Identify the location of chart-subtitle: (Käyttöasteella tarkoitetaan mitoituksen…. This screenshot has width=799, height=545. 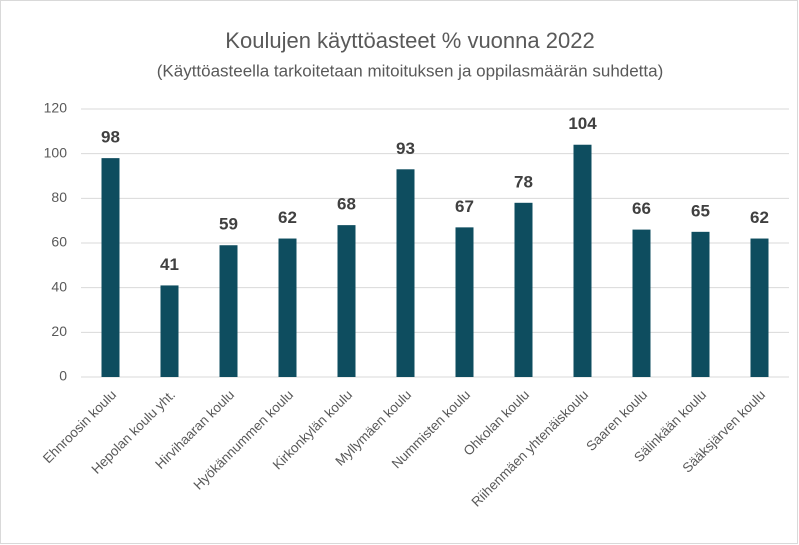
(410, 70).